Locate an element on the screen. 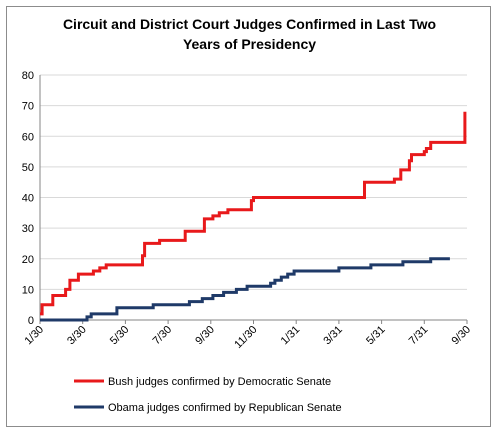  x-tick-label: 11/30 is located at coordinates (245, 337).